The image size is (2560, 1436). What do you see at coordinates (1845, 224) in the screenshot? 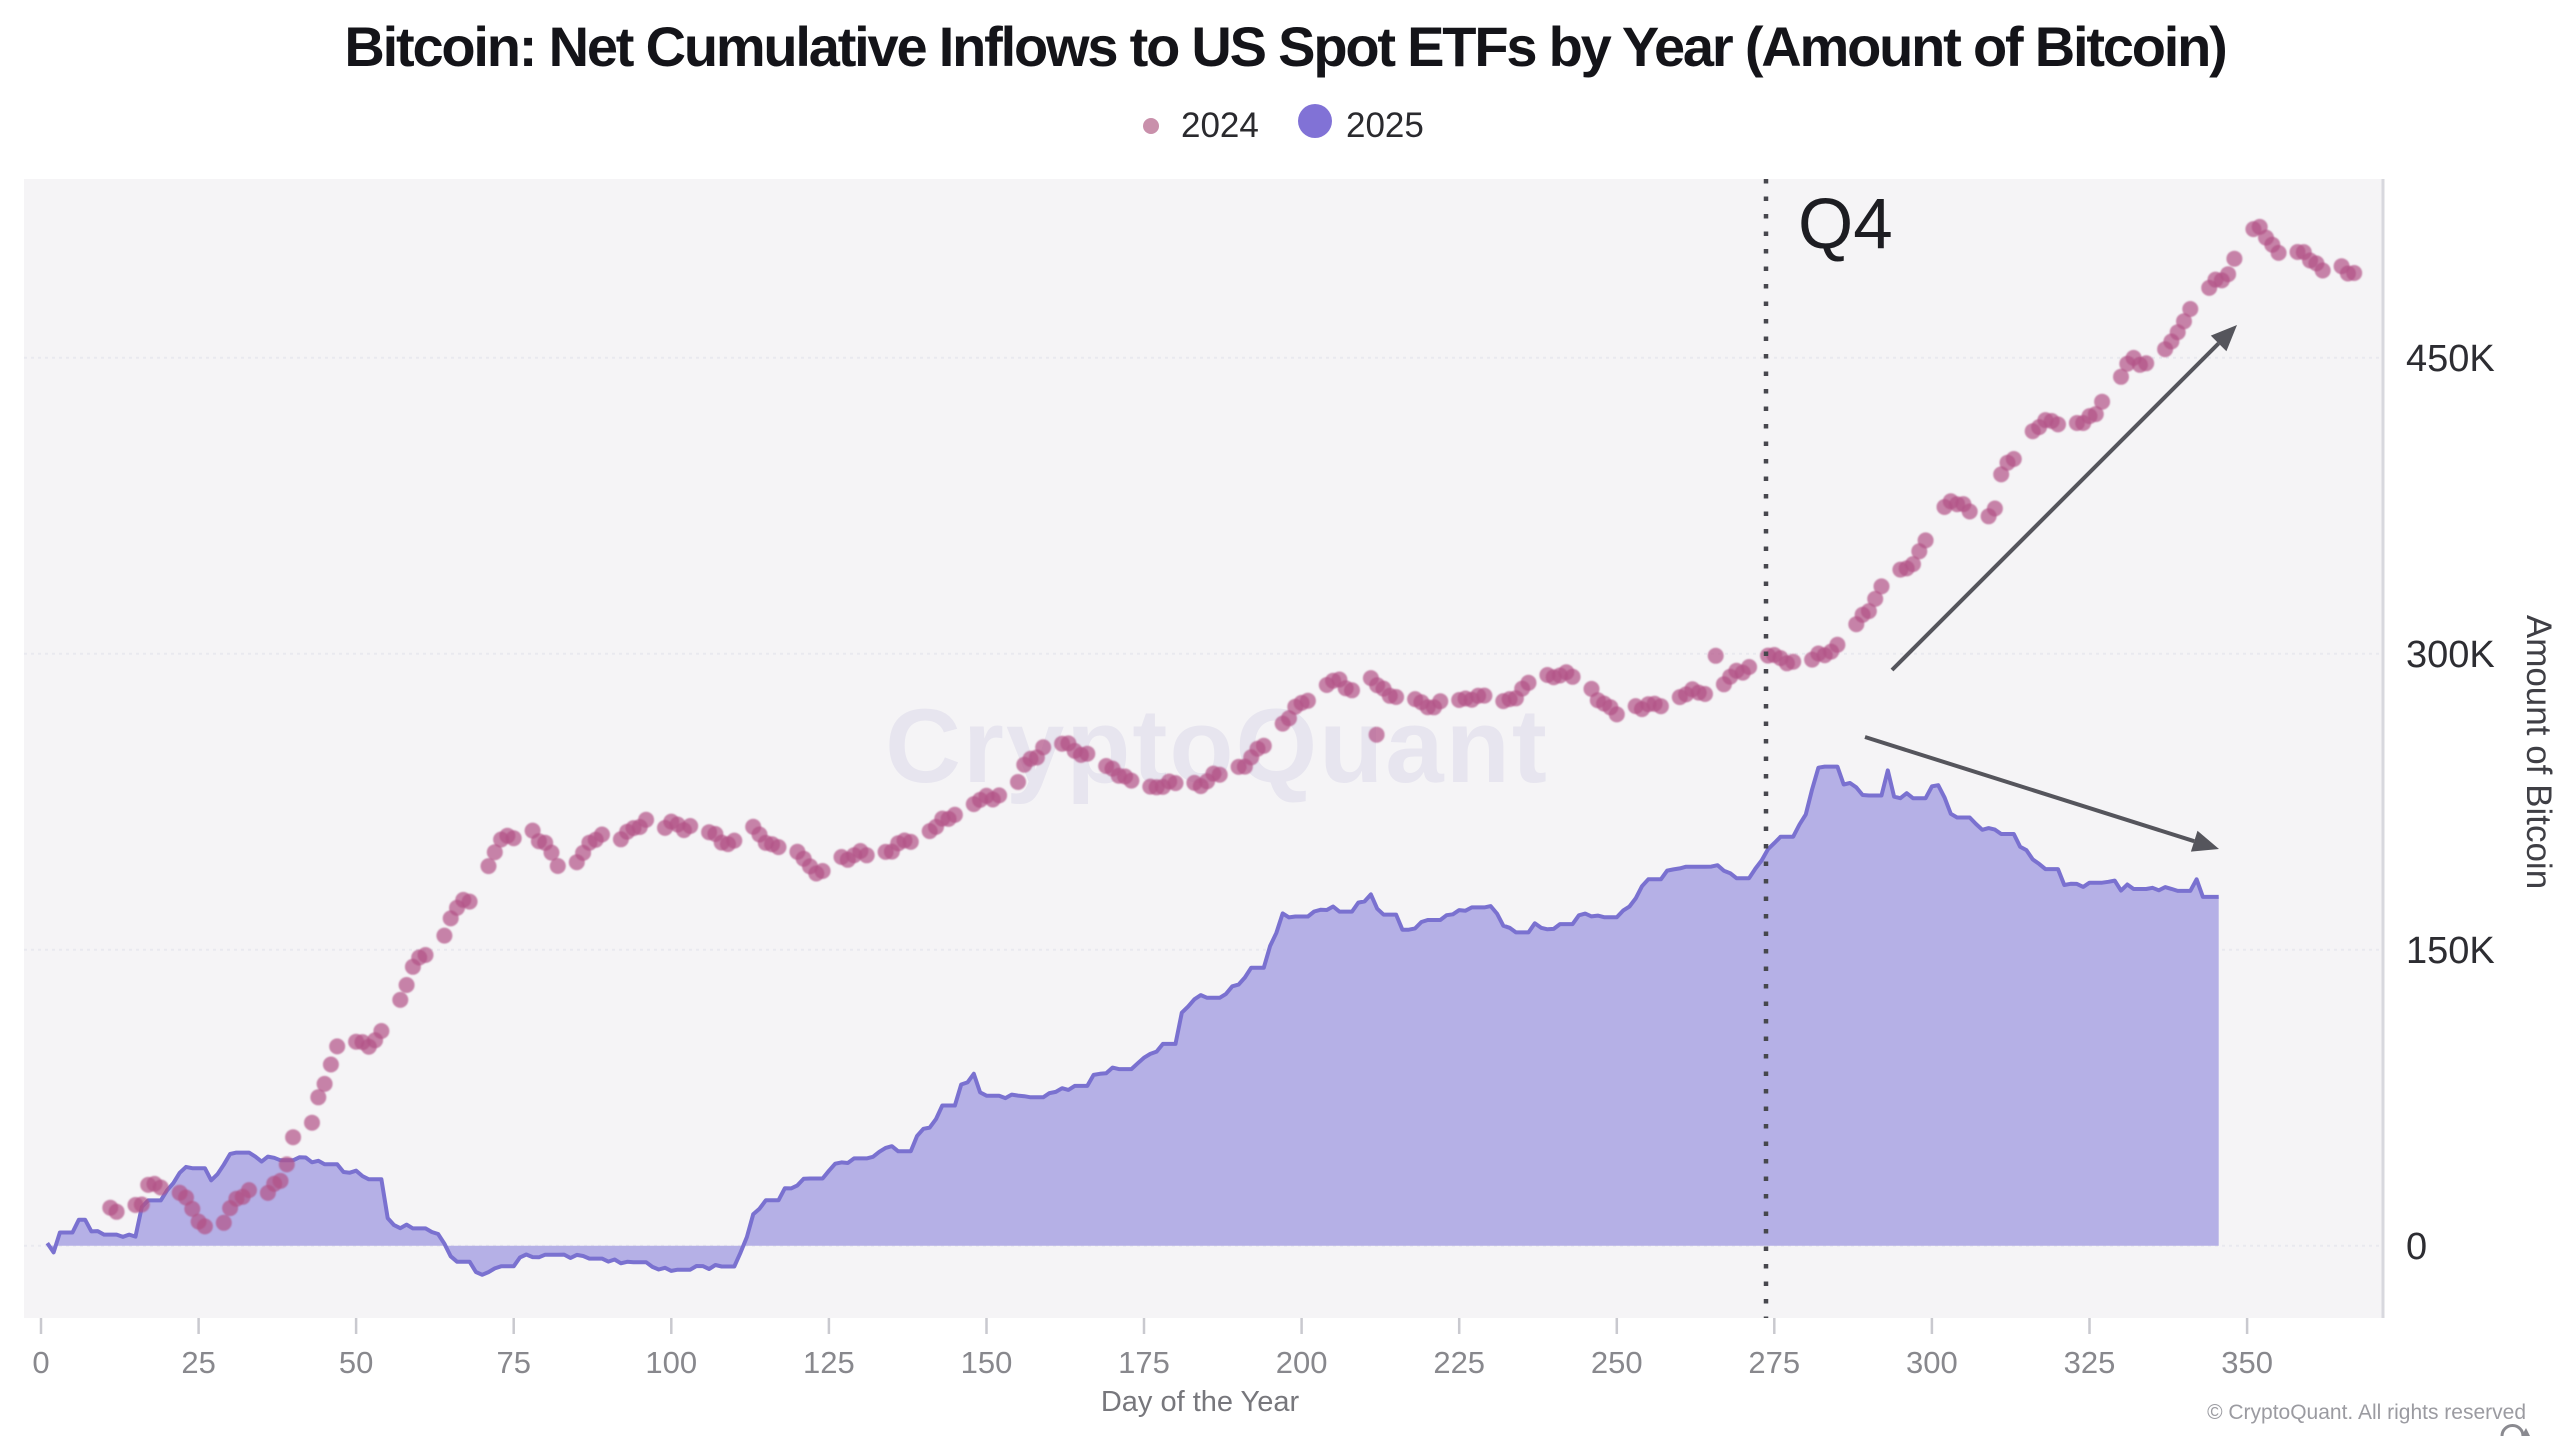
I see `svg-text: Q4` at bounding box center [1845, 224].